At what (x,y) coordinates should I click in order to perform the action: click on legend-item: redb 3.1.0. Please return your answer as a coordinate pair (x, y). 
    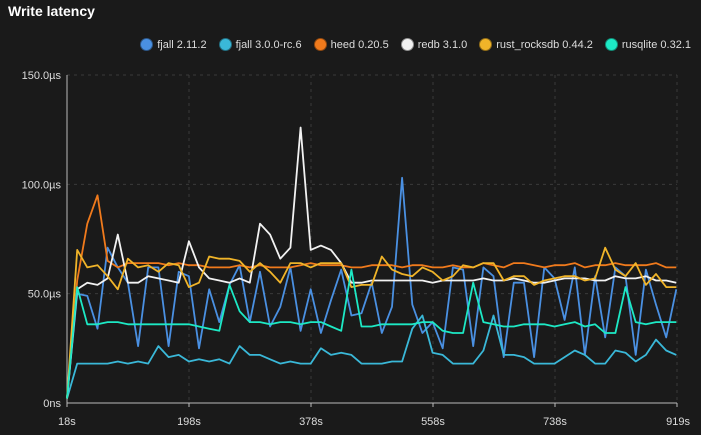
    Looking at the image, I should click on (434, 44).